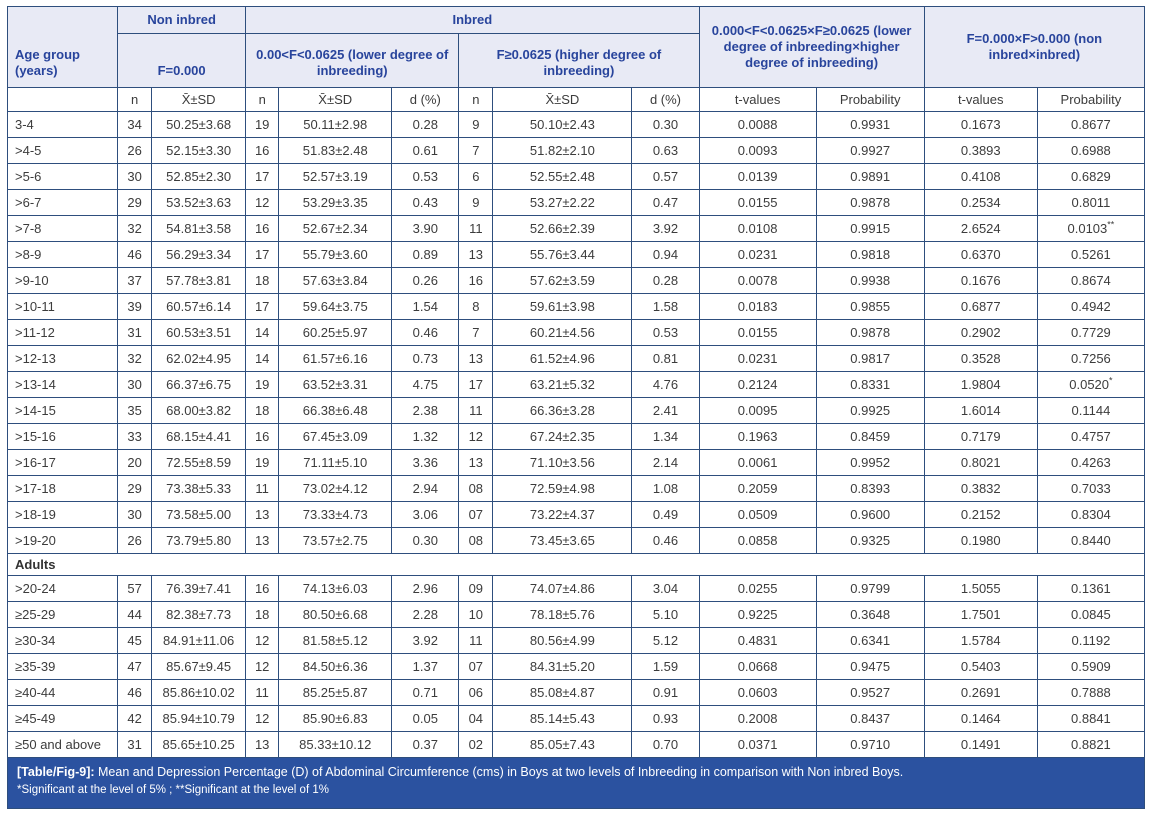 The image size is (1152, 825). What do you see at coordinates (757, 666) in the screenshot?
I see `value-cell: 0.0668` at bounding box center [757, 666].